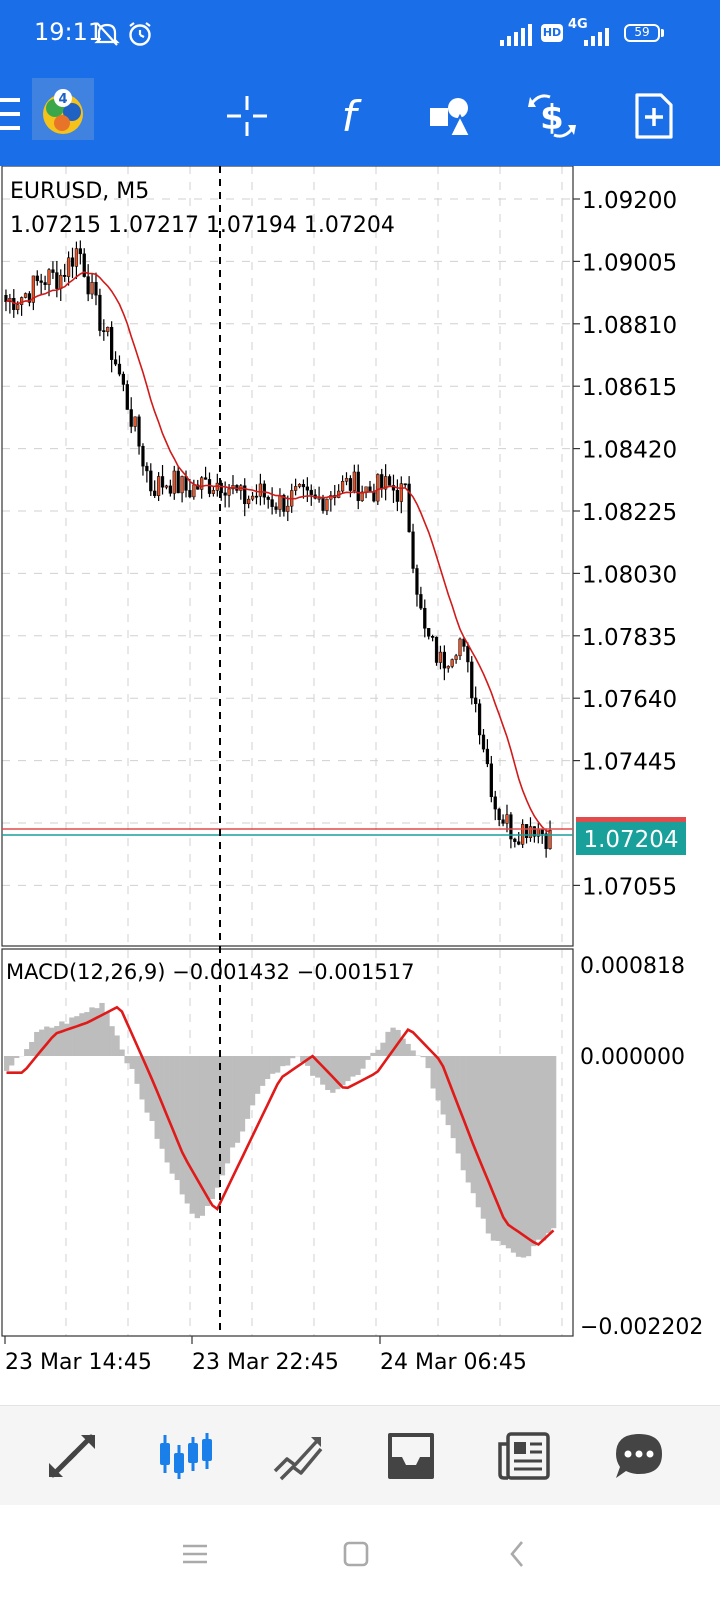 This screenshot has width=720, height=1600. I want to click on chart-icon, so click(186, 1456).